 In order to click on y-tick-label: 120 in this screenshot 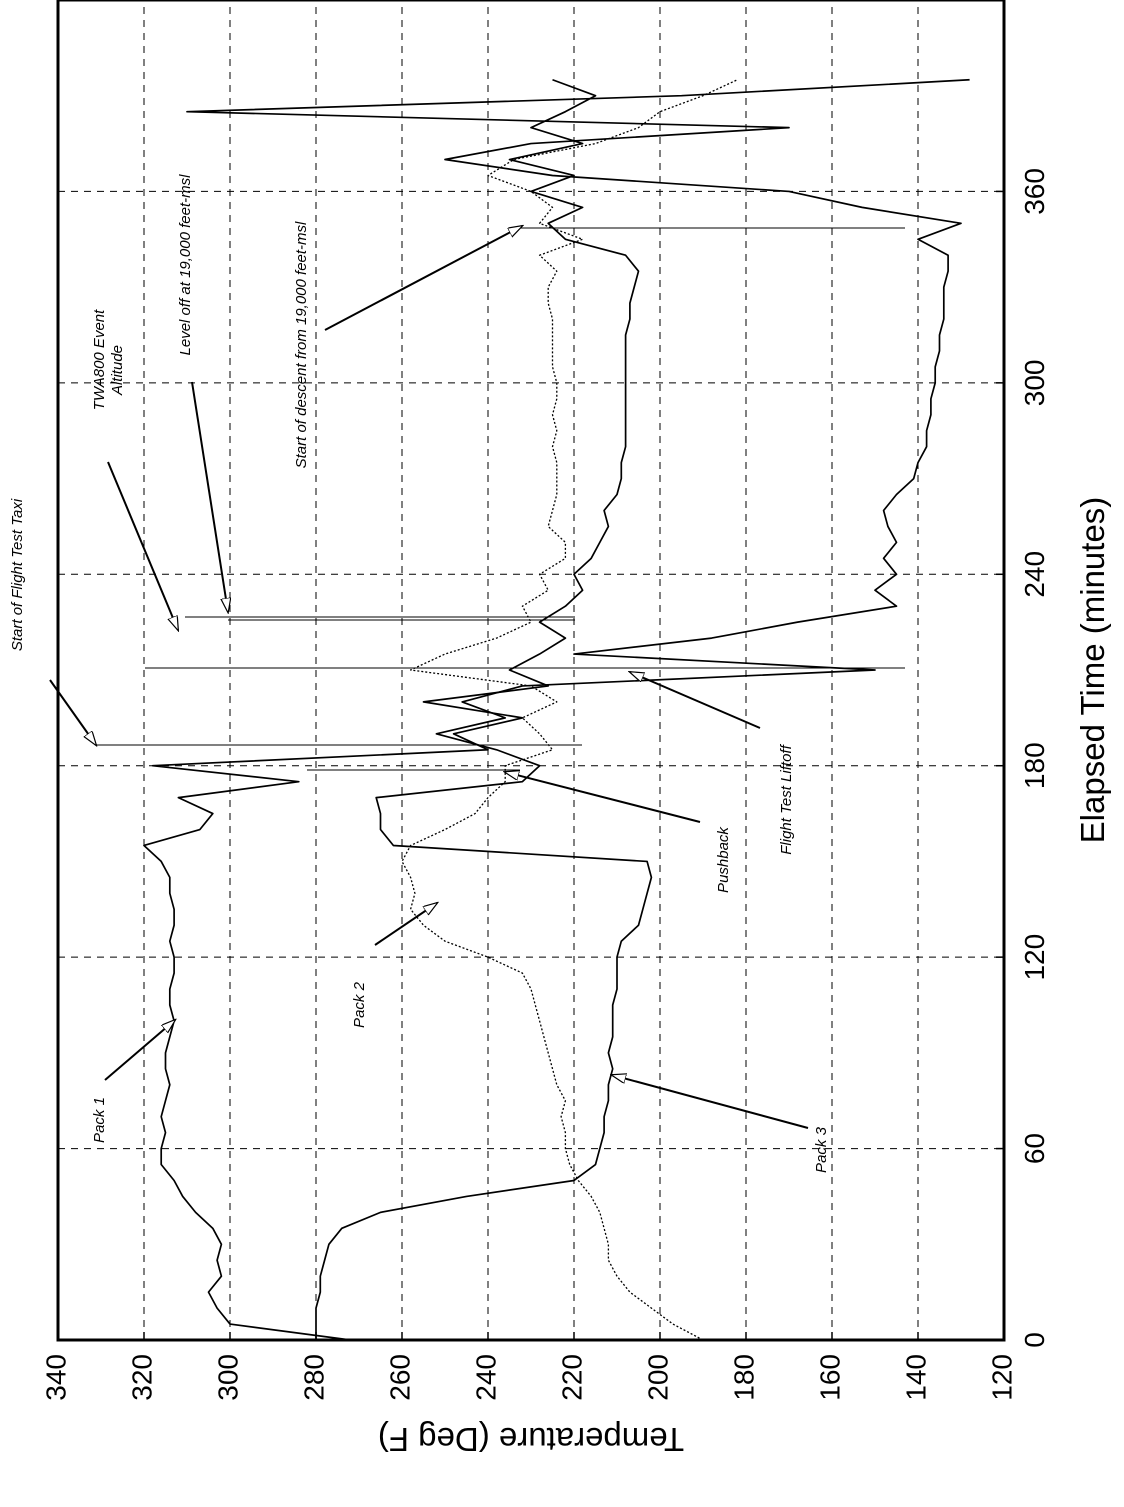, I will do `click(1001, 1377)`.